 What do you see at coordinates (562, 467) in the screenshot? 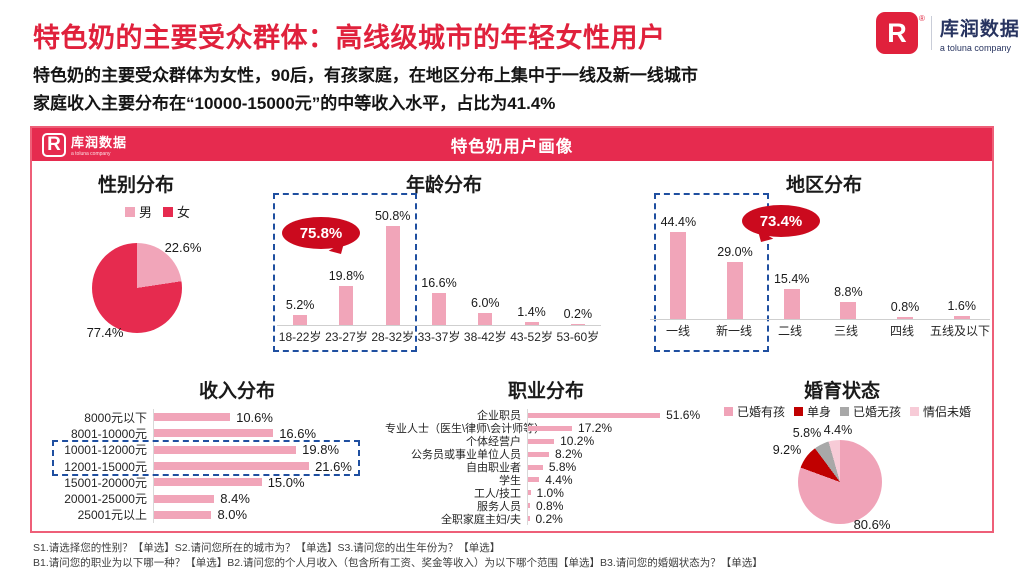
I see `bar-value-label: 5.8%` at bounding box center [562, 467].